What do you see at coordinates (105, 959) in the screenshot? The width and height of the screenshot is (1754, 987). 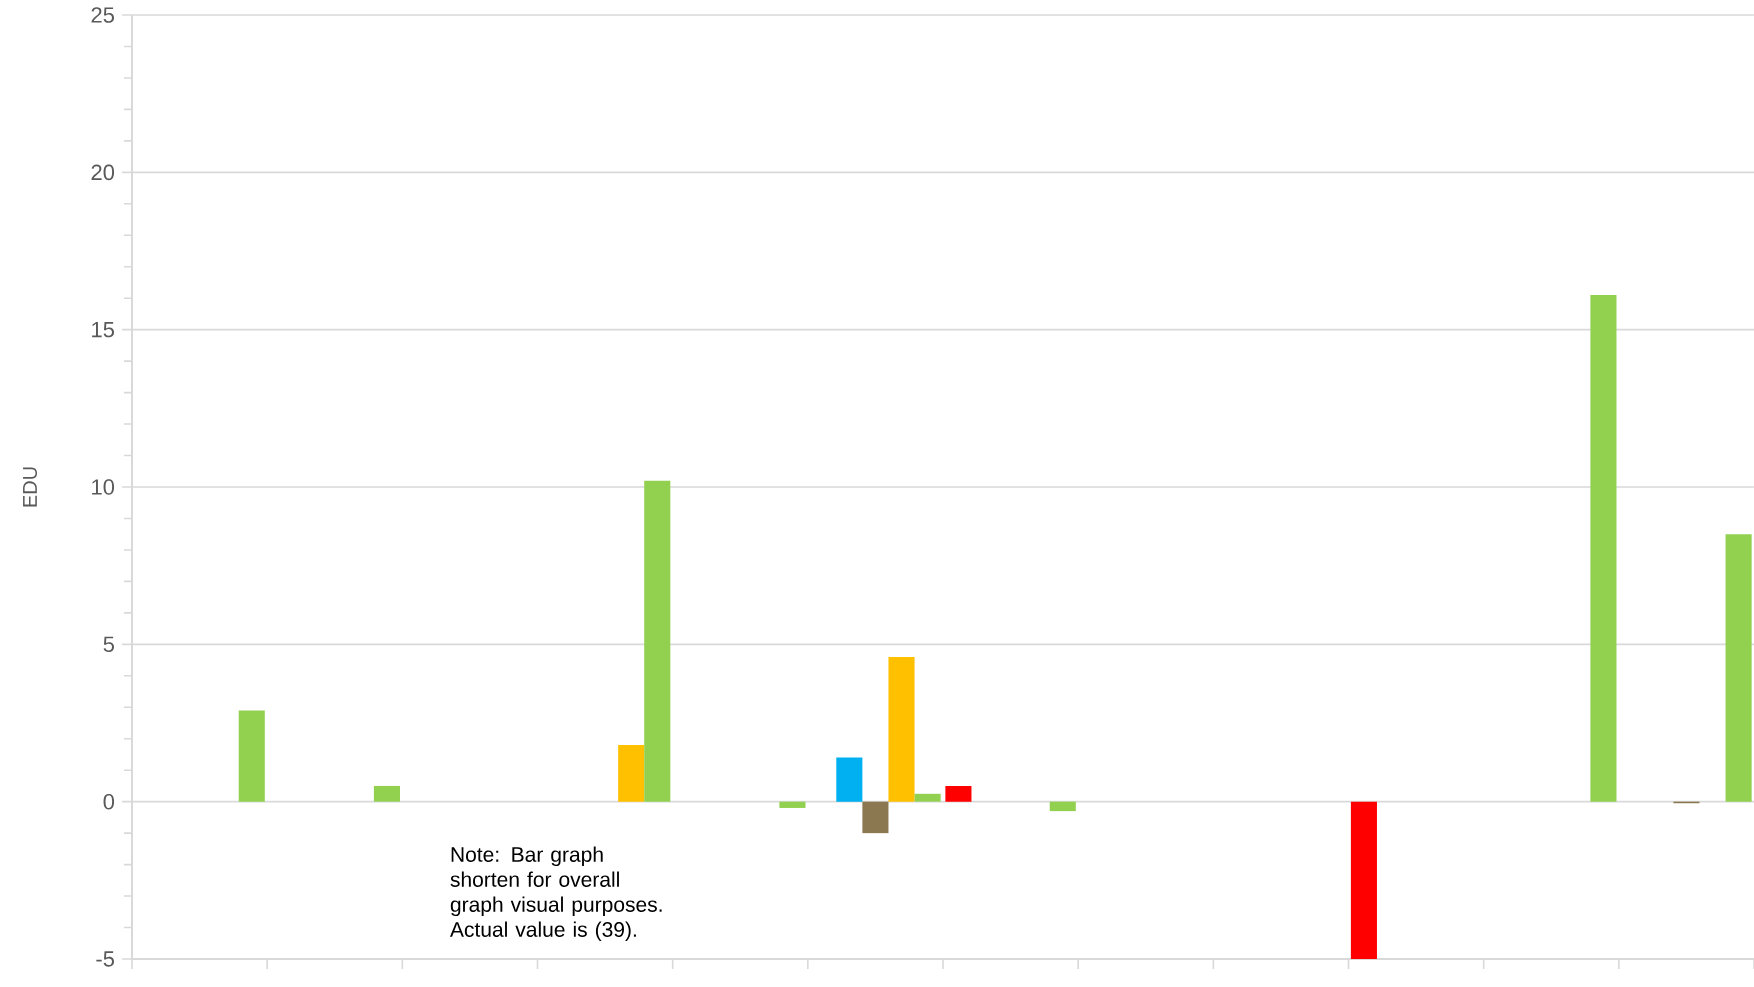 I see `y-tick-label: -5` at bounding box center [105, 959].